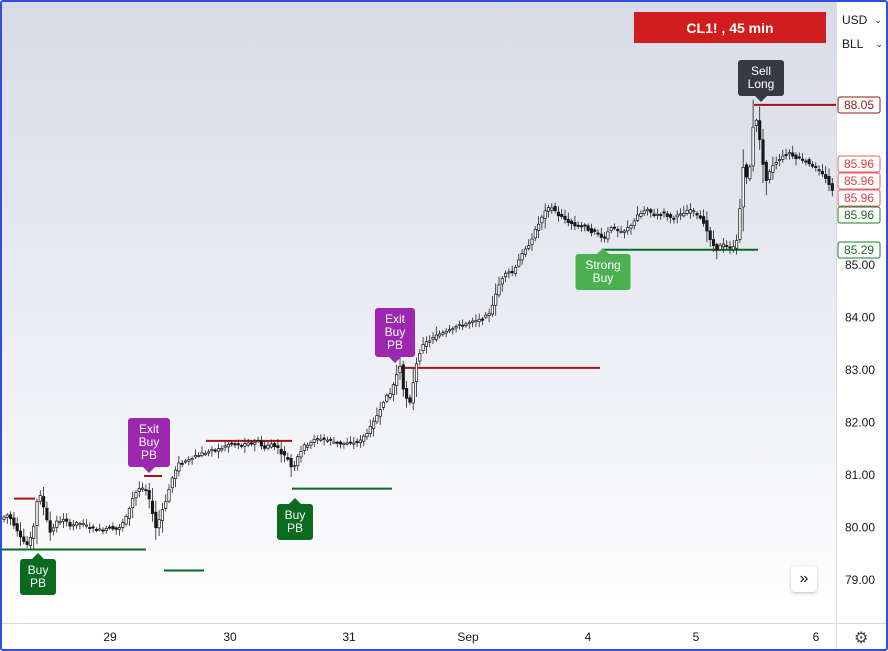 The height and width of the screenshot is (651, 888). Describe the element at coordinates (862, 44) in the screenshot. I see `unit-selector: BLL ⌄` at that location.